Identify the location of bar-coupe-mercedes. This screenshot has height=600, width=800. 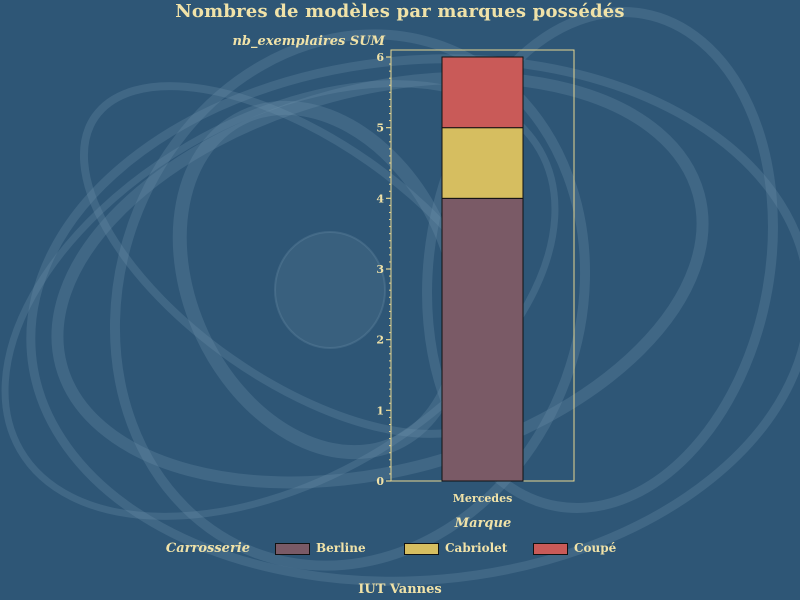
(482, 92).